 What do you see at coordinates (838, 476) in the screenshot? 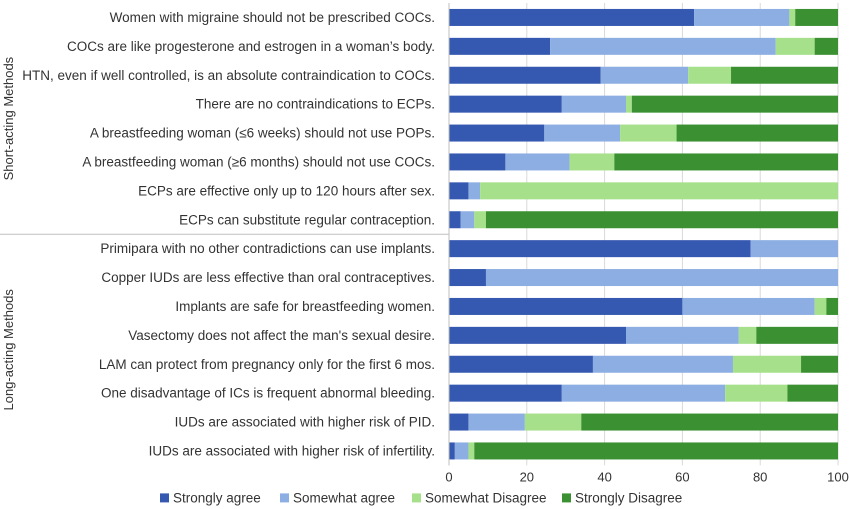
I see `x-tick-label: 100` at bounding box center [838, 476].